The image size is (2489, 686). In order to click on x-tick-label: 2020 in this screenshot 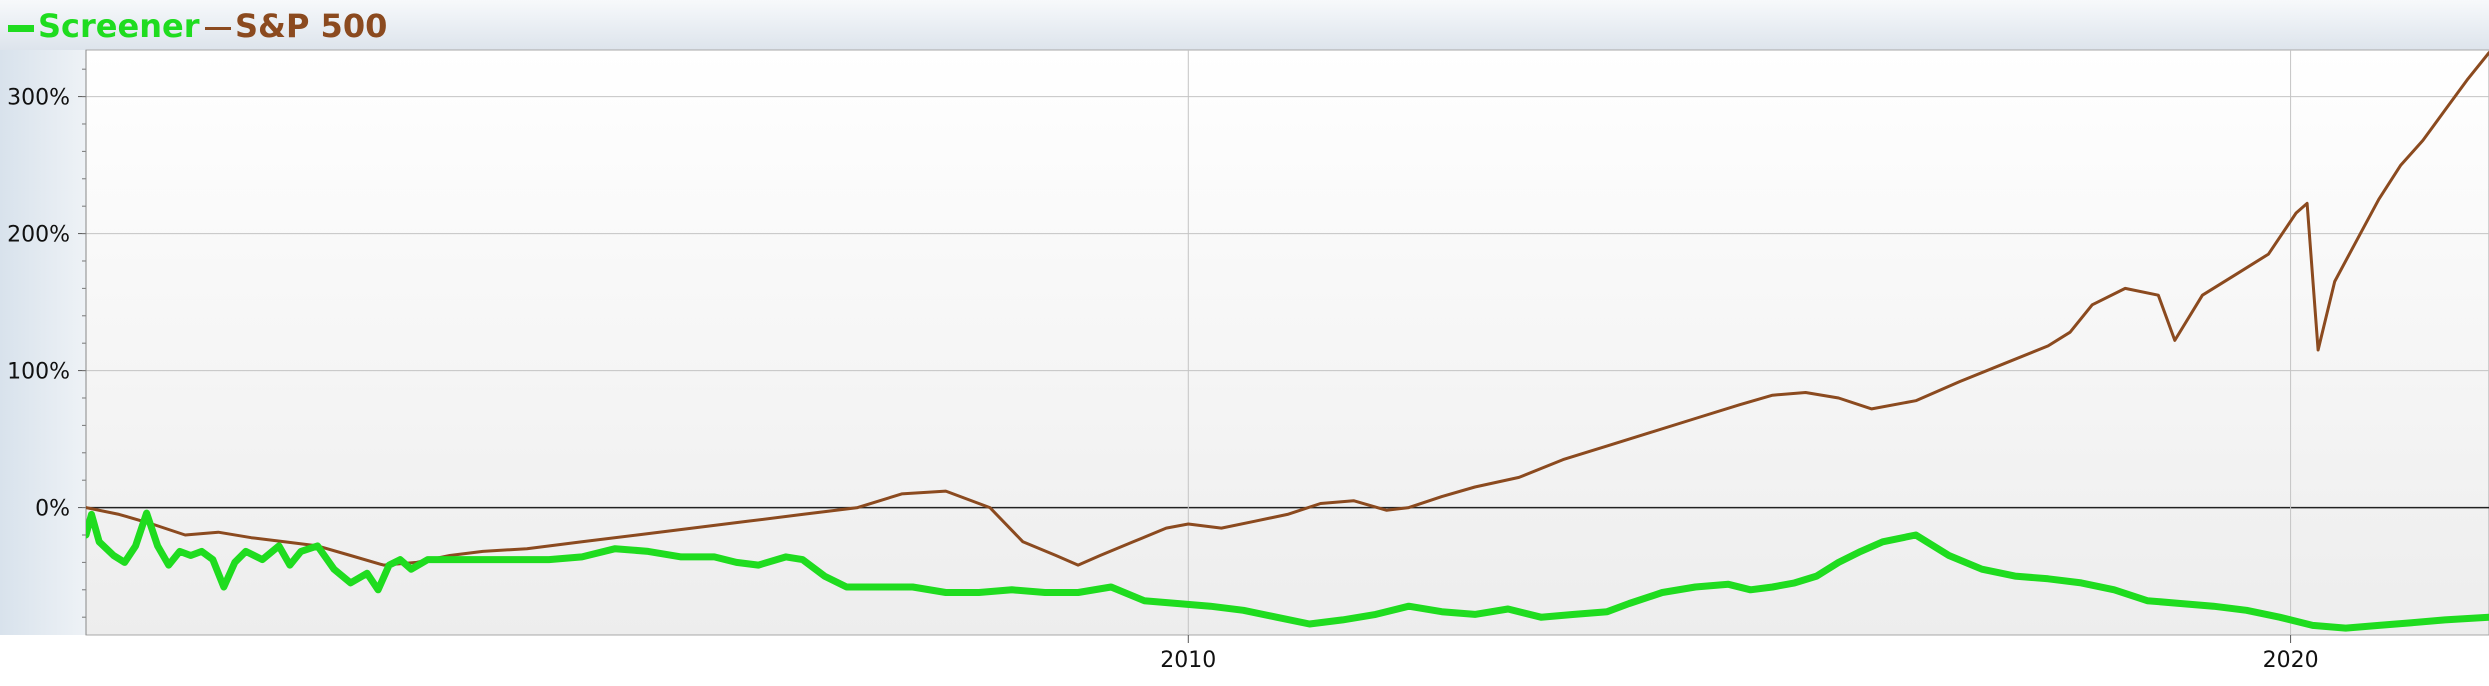, I will do `click(2291, 660)`.